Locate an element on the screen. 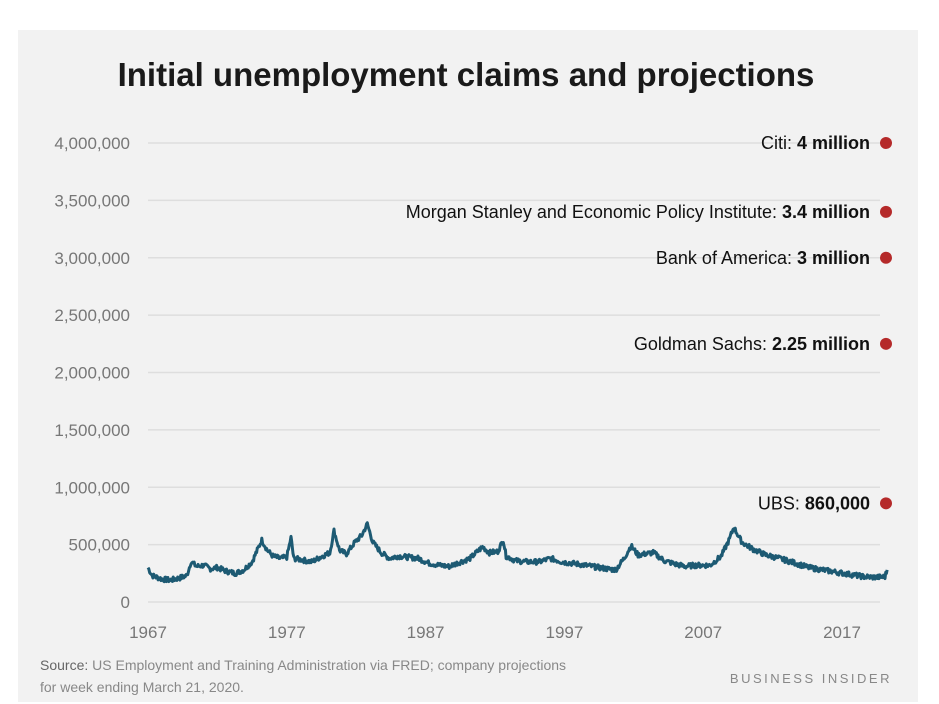 This screenshot has height=704, width=939. projection-label: UBS: 860,000 is located at coordinates (814, 503).